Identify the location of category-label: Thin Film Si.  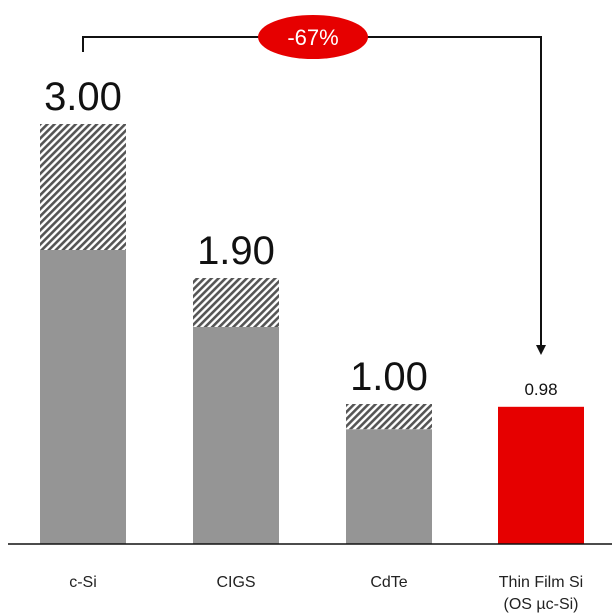
(541, 582).